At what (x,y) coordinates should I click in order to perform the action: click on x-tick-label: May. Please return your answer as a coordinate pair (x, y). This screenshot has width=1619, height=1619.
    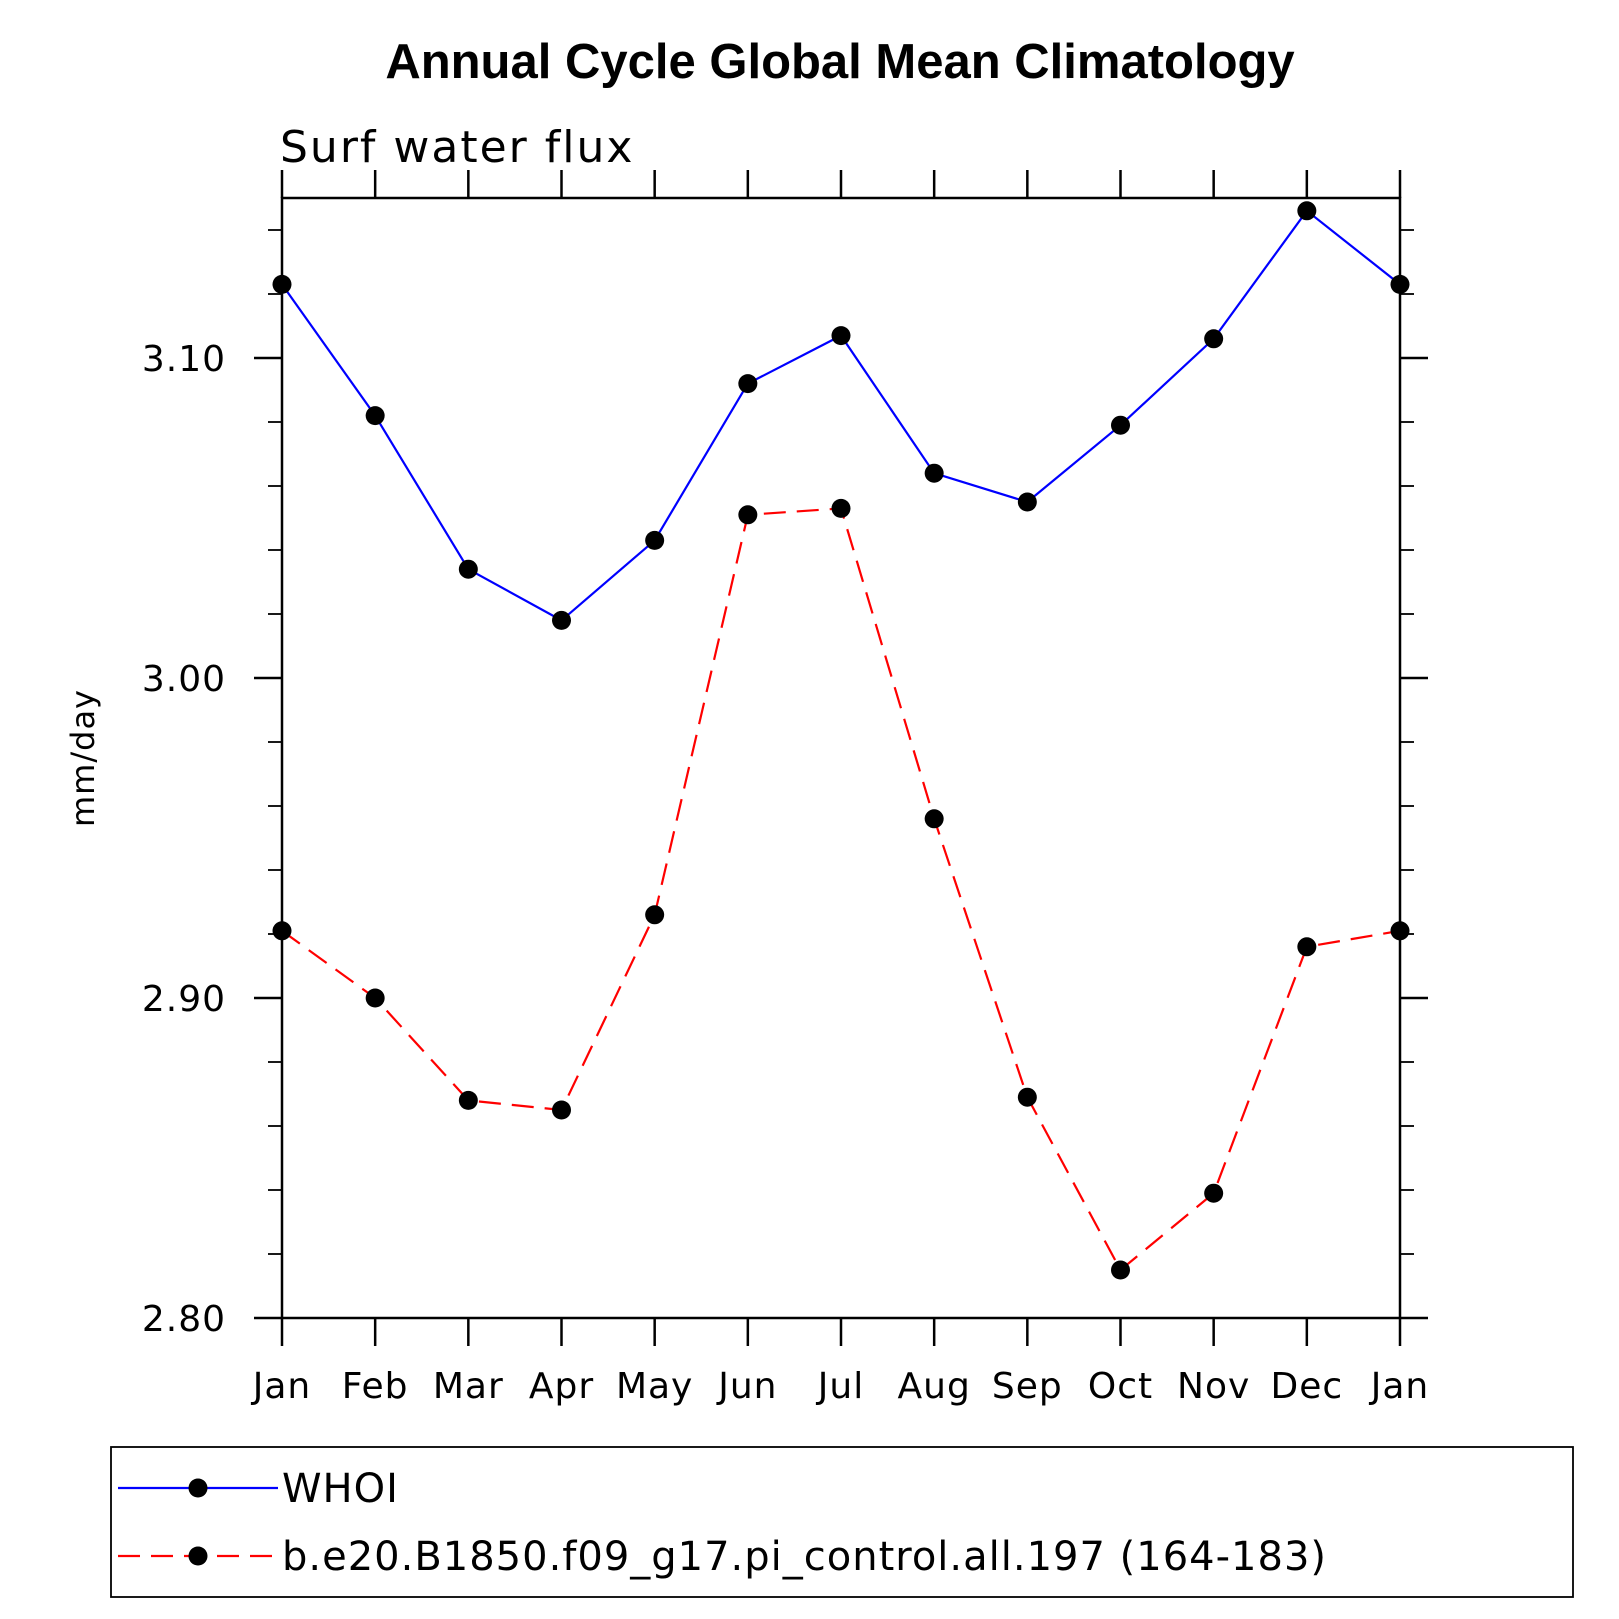
    Looking at the image, I should click on (654, 1386).